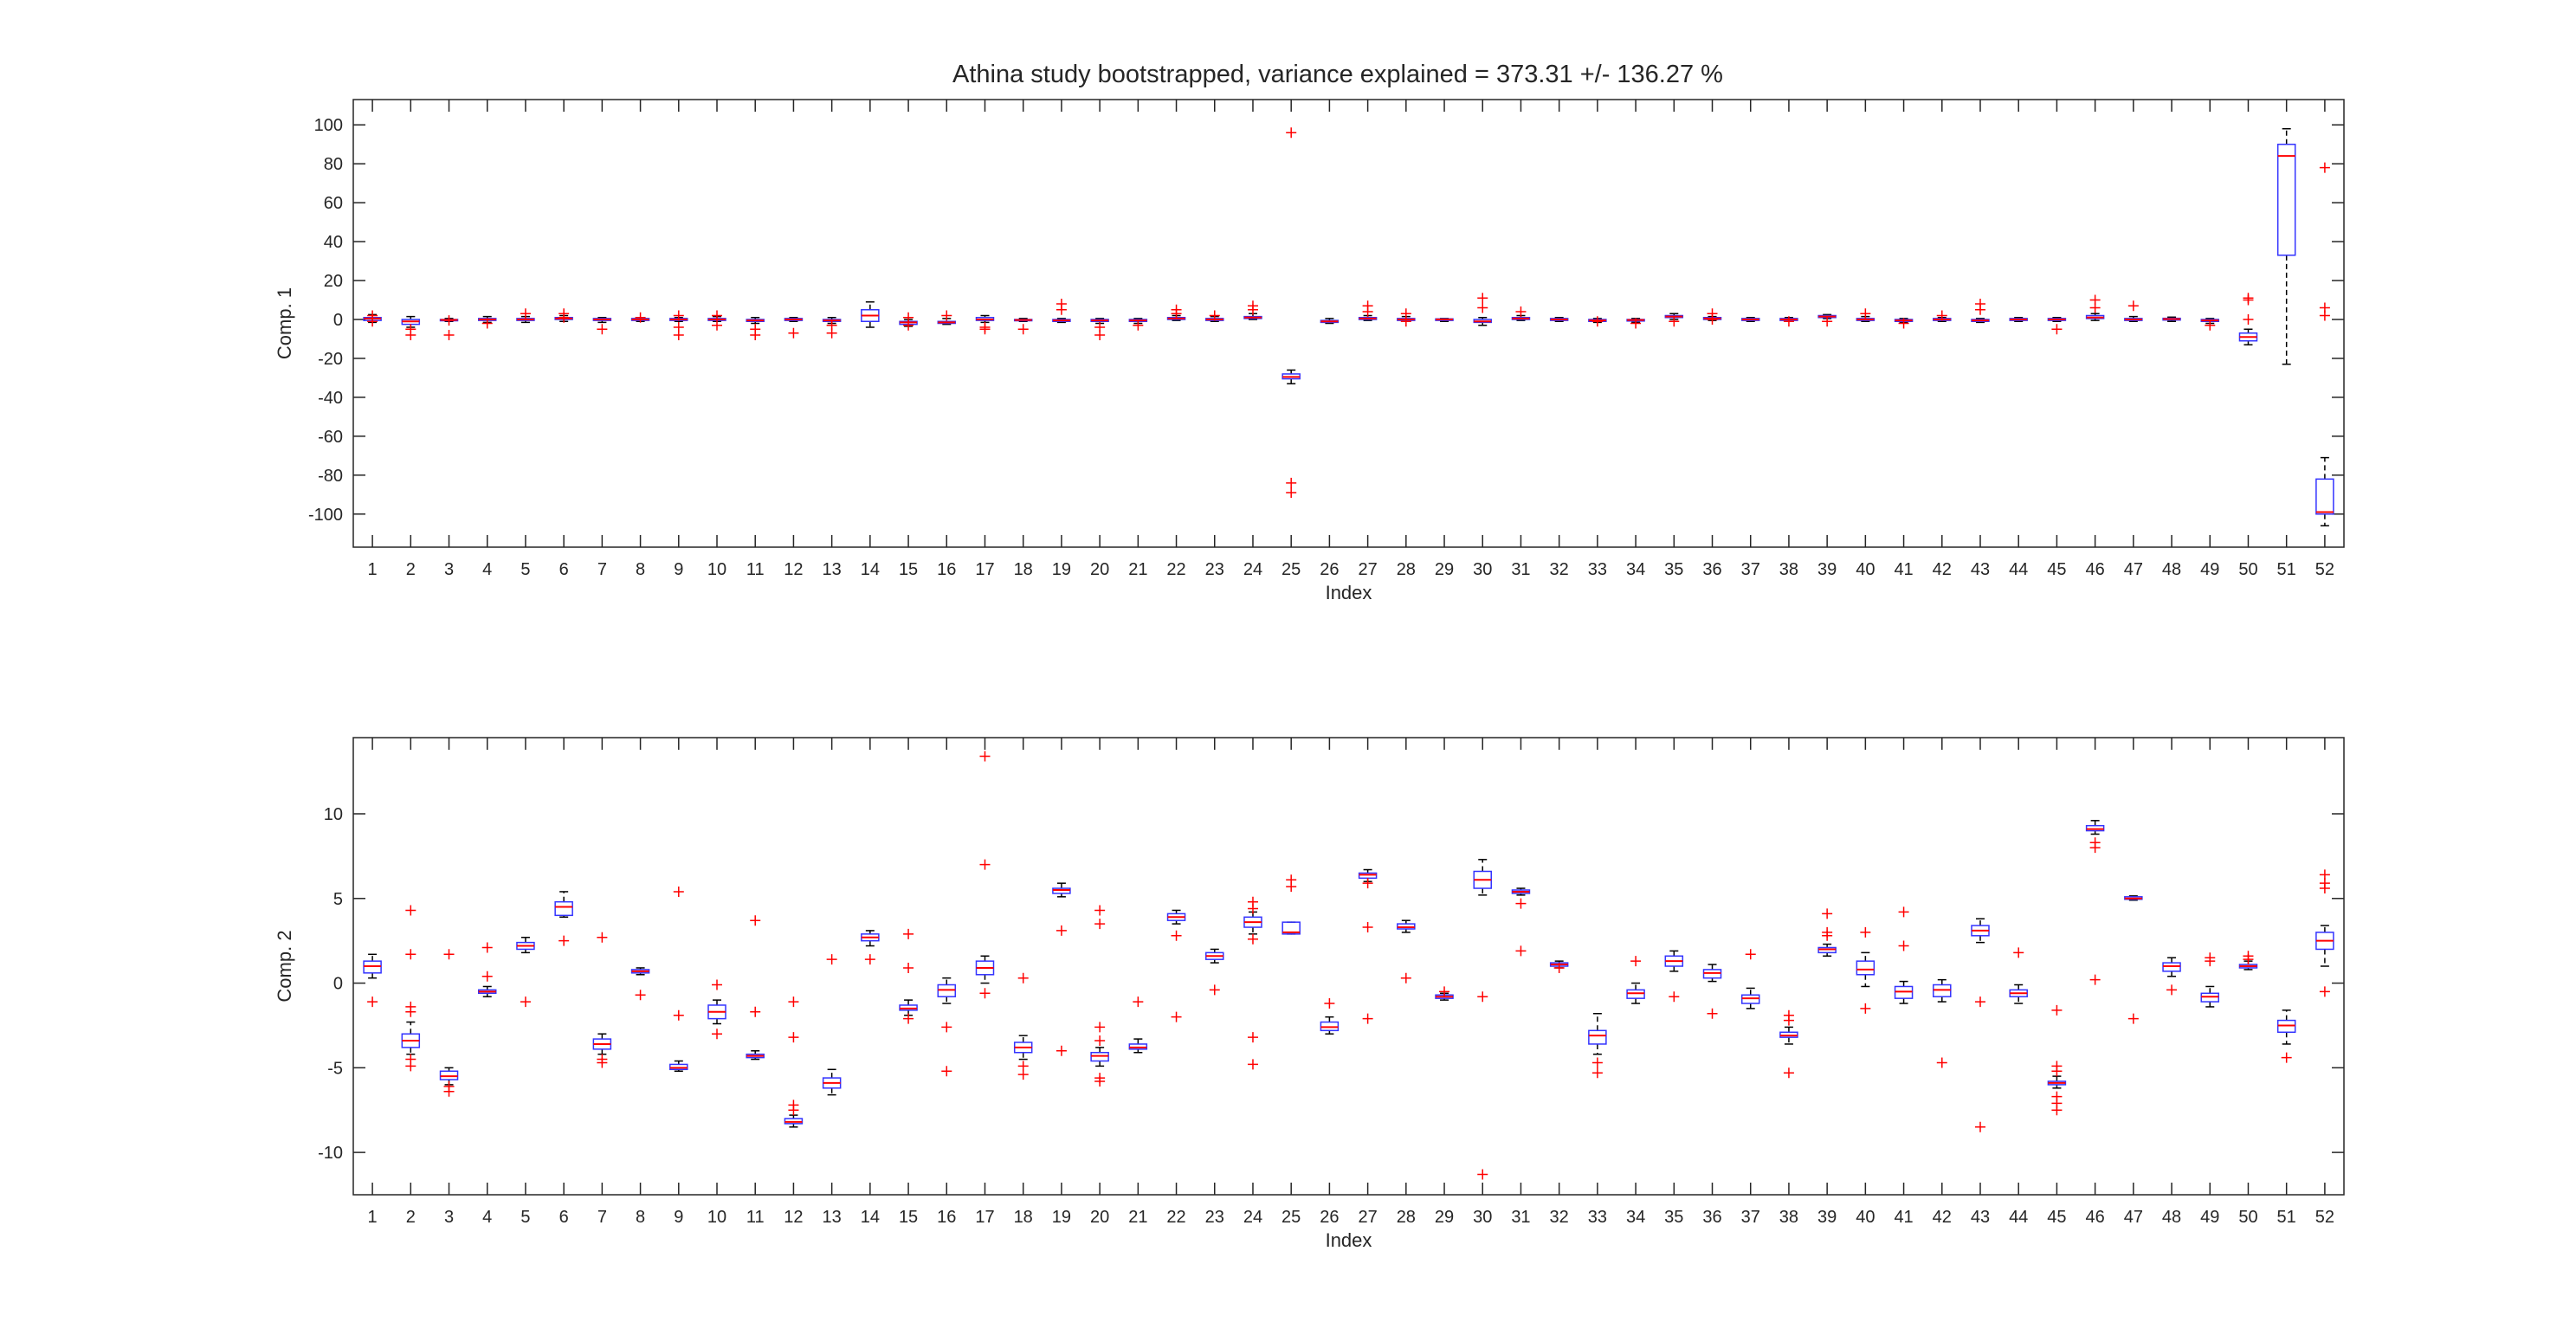  What do you see at coordinates (330, 477) in the screenshot?
I see `y-tick-label: -80` at bounding box center [330, 477].